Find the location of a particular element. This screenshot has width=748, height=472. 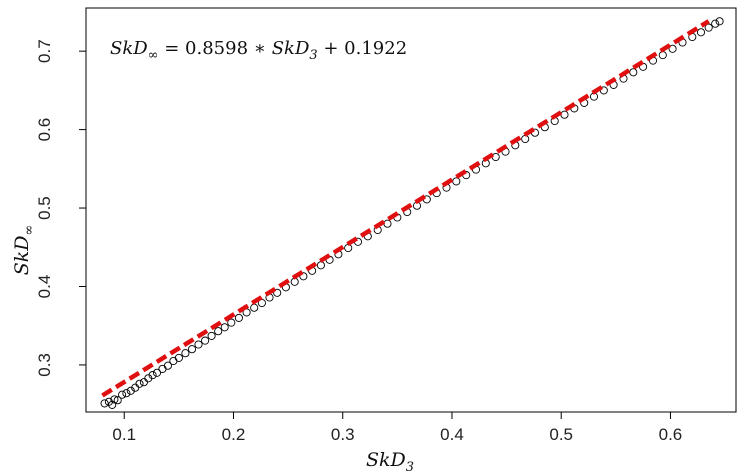

y-axis: 0.3 0.4 0.5 0.6 0.7 is located at coordinates (60, 208).